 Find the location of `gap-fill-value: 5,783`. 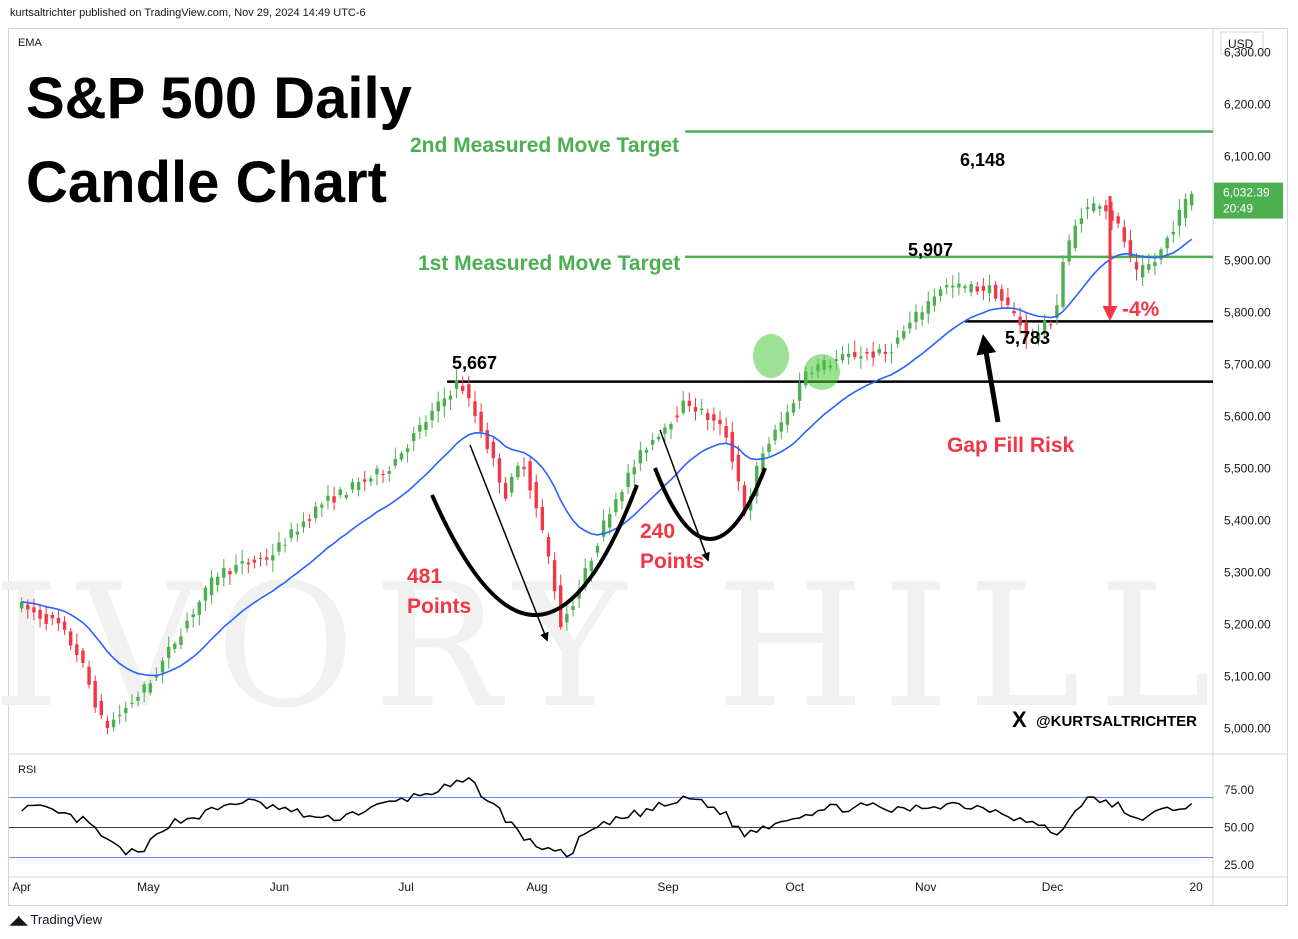

gap-fill-value: 5,783 is located at coordinates (1027, 338).